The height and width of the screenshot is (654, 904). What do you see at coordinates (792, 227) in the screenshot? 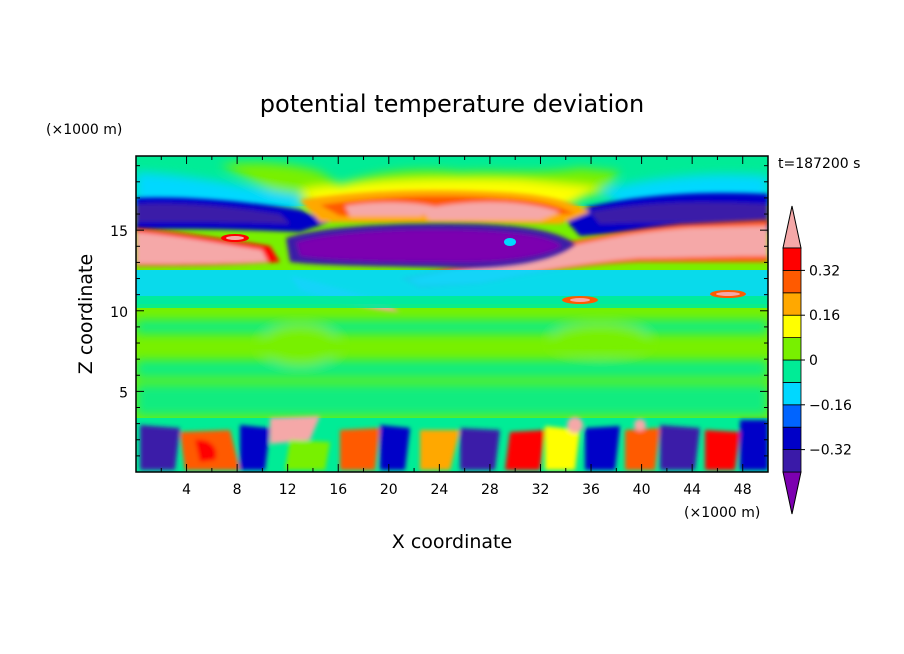
I see `colorbar-max-triangle` at bounding box center [792, 227].